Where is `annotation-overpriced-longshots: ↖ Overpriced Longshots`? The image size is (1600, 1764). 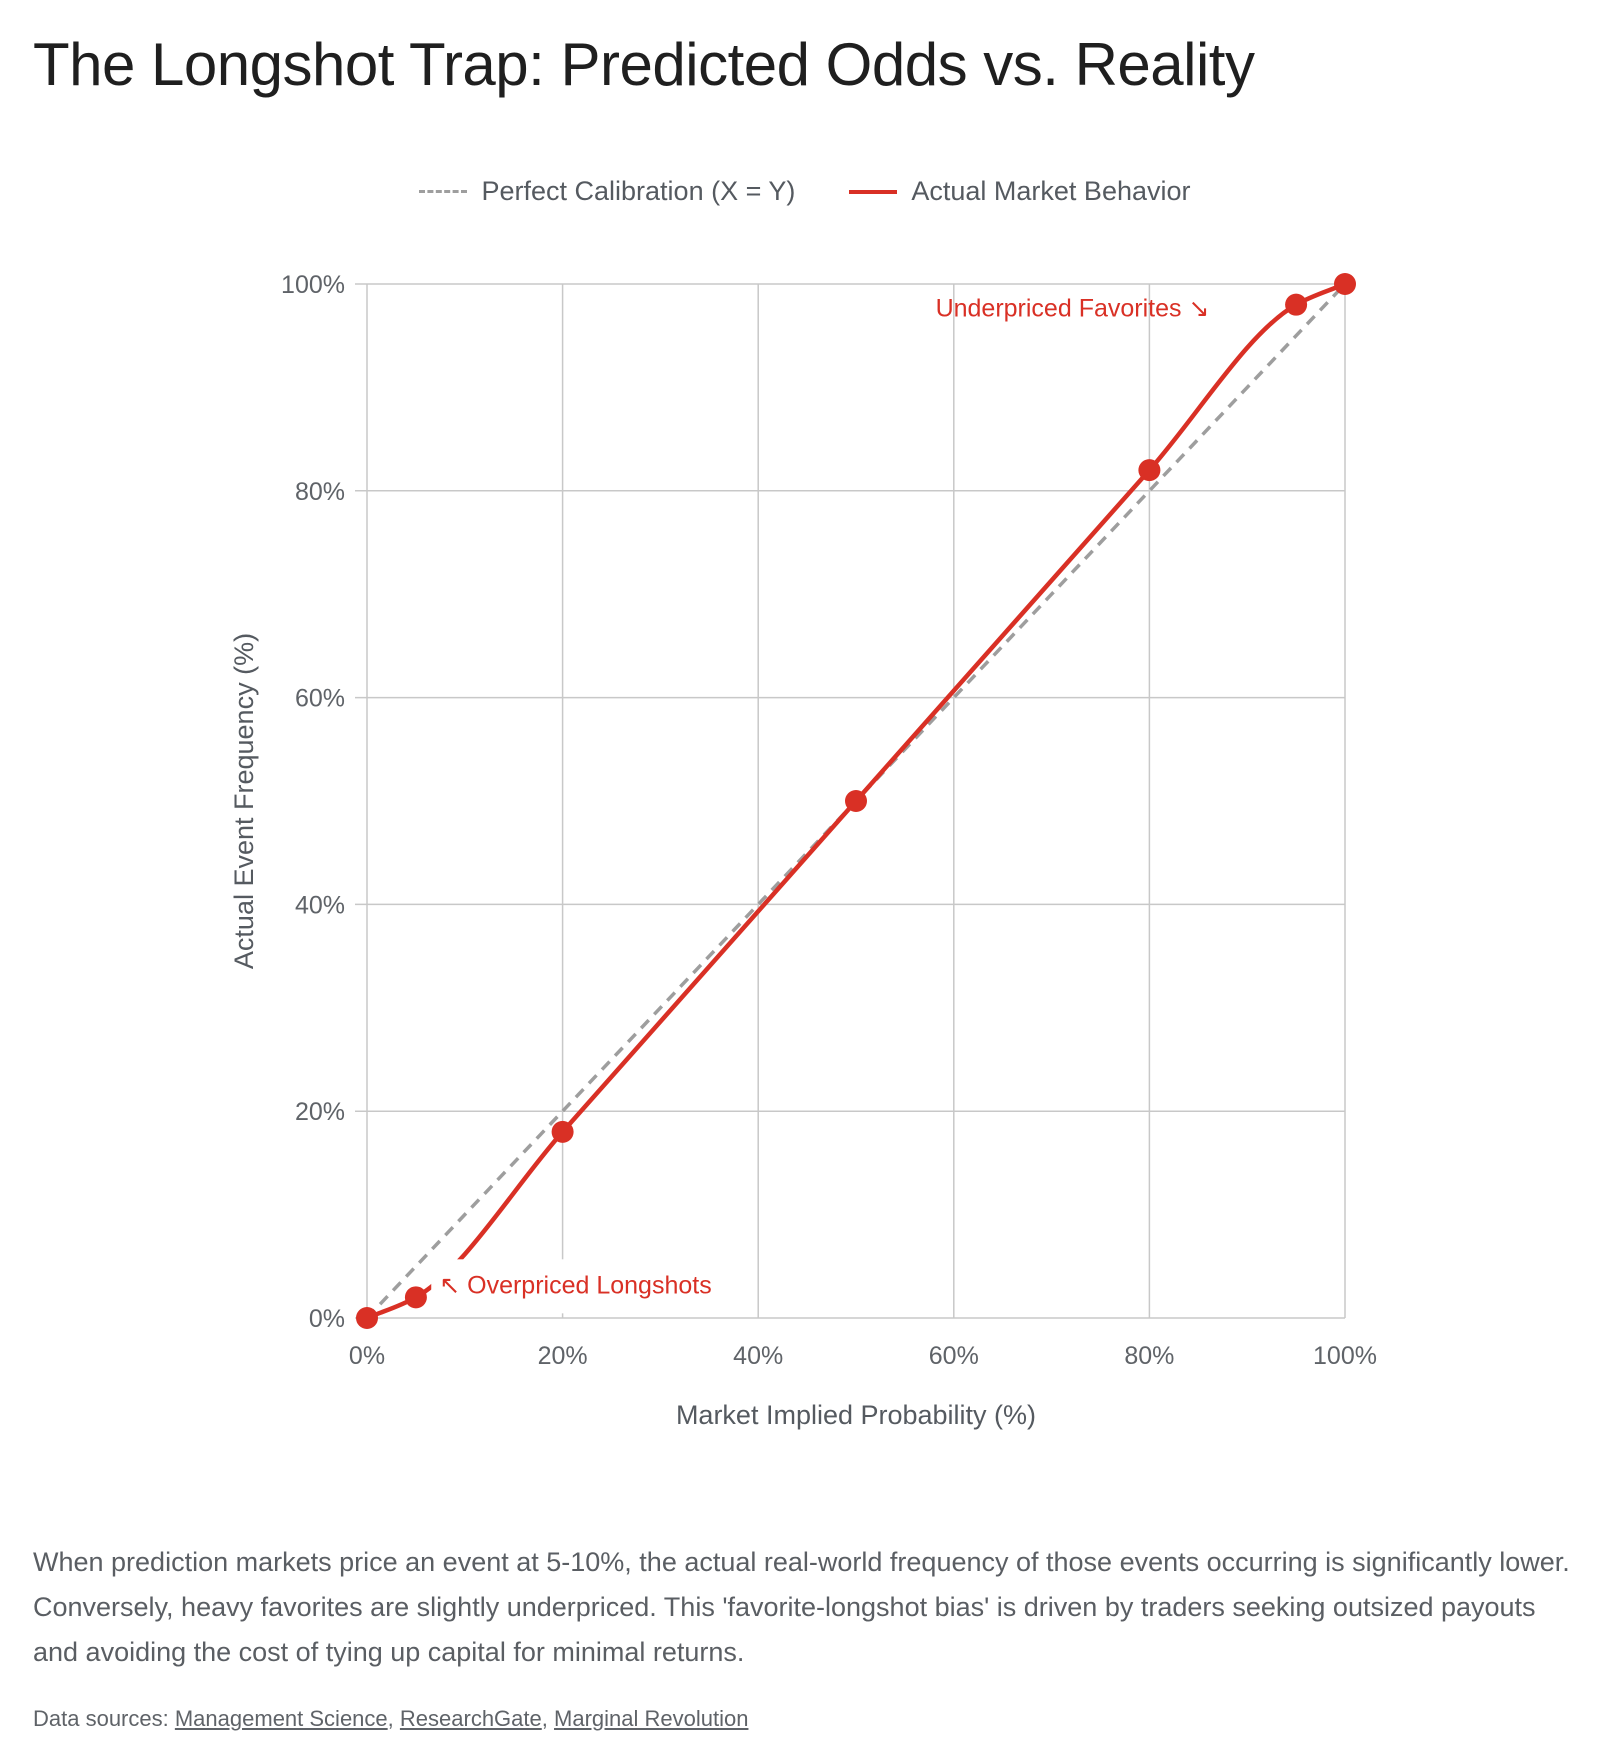
annotation-overpriced-longshots: ↖ Overpriced Longshots is located at coordinates (575, 1285).